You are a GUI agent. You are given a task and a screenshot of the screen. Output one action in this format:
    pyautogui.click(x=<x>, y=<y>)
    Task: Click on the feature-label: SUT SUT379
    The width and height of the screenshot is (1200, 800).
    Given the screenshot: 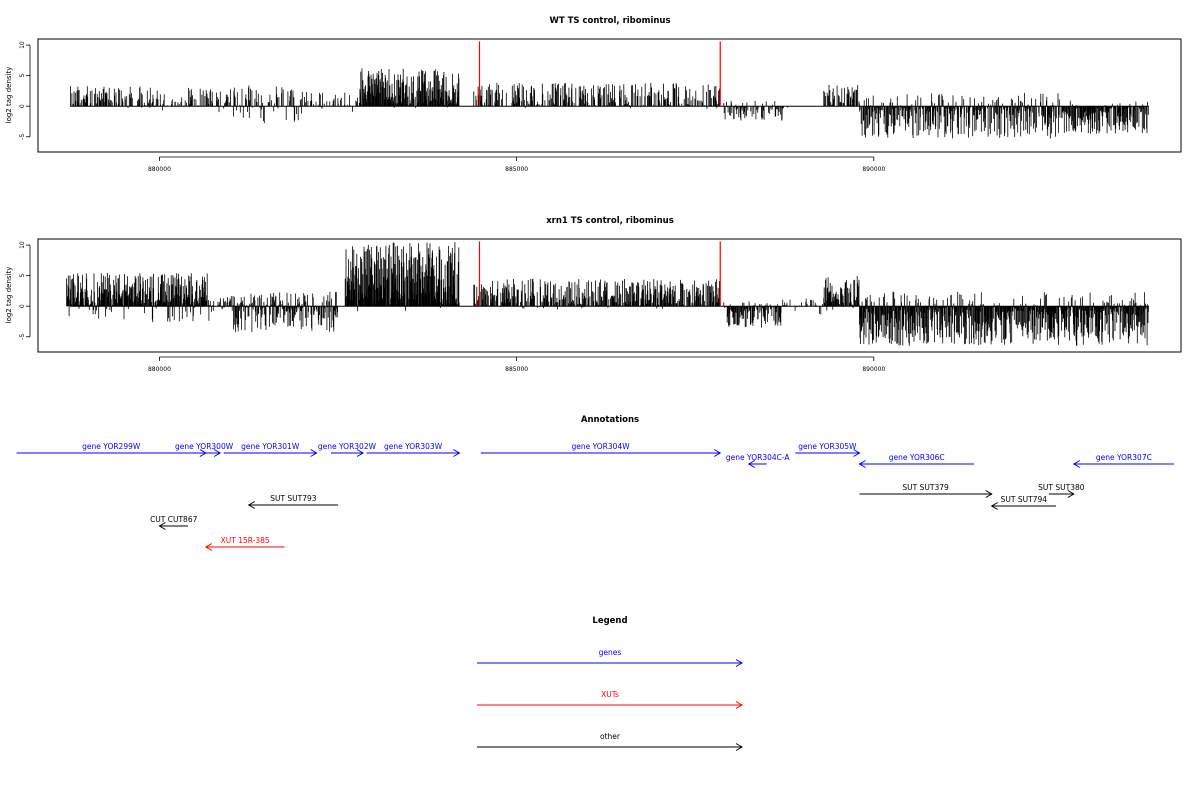 What is the action you would take?
    pyautogui.click(x=925, y=487)
    